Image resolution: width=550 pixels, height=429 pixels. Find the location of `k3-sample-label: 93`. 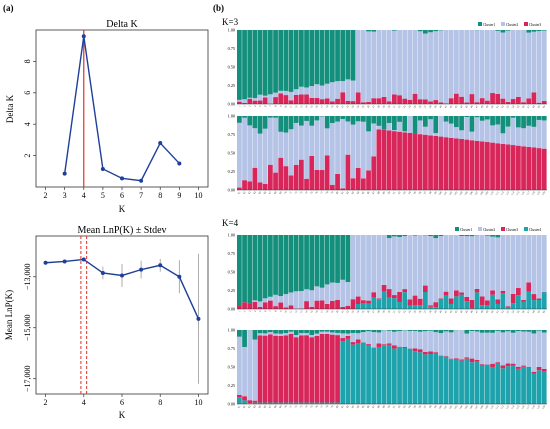

k3-sample-label: 93 is located at coordinates (405, 192).